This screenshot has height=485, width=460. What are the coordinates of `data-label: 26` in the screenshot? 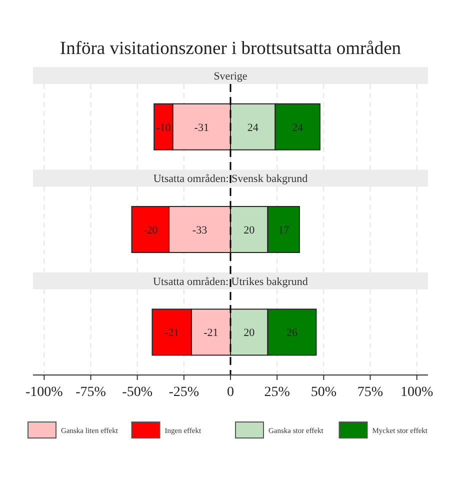 It's located at (292, 333).